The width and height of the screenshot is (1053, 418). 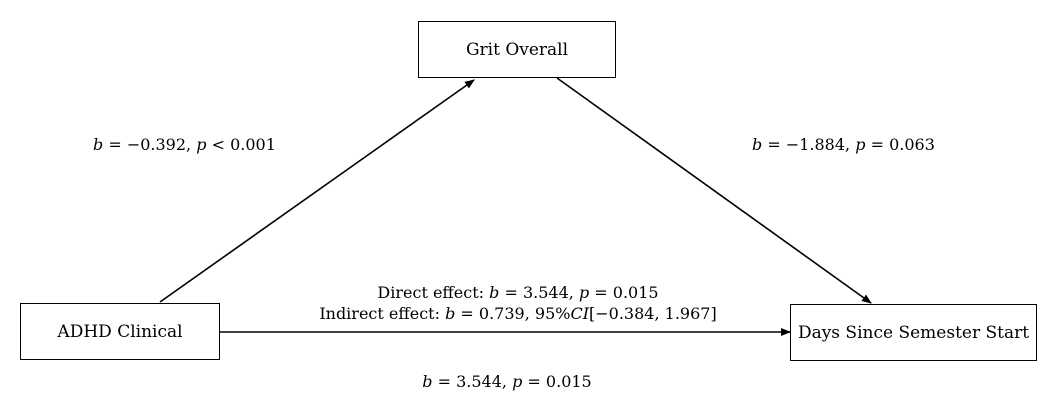 What do you see at coordinates (507, 381) in the screenshot?
I see `total-effect-label: b = 3.544, p = 0.015` at bounding box center [507, 381].